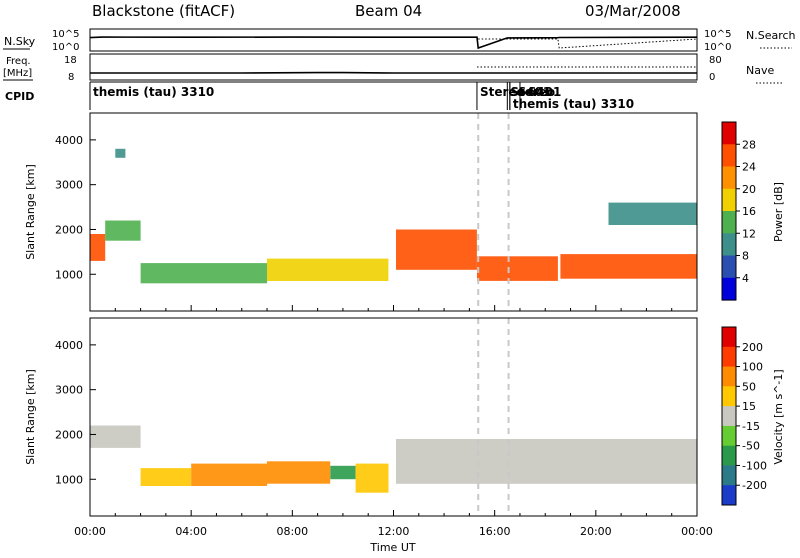 The width and height of the screenshot is (800, 558). Describe the element at coordinates (749, 144) in the screenshot. I see `colorbar-tick-label: 28` at that location.